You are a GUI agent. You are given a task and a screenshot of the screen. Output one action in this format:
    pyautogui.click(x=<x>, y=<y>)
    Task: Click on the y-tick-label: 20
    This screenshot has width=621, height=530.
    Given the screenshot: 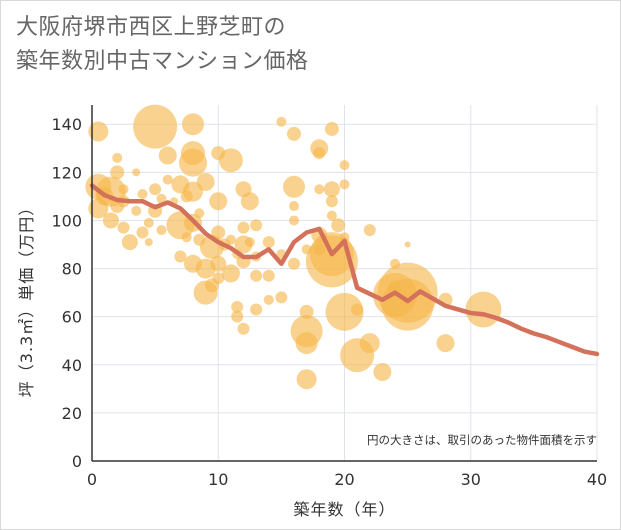 What is the action you would take?
    pyautogui.click(x=72, y=413)
    